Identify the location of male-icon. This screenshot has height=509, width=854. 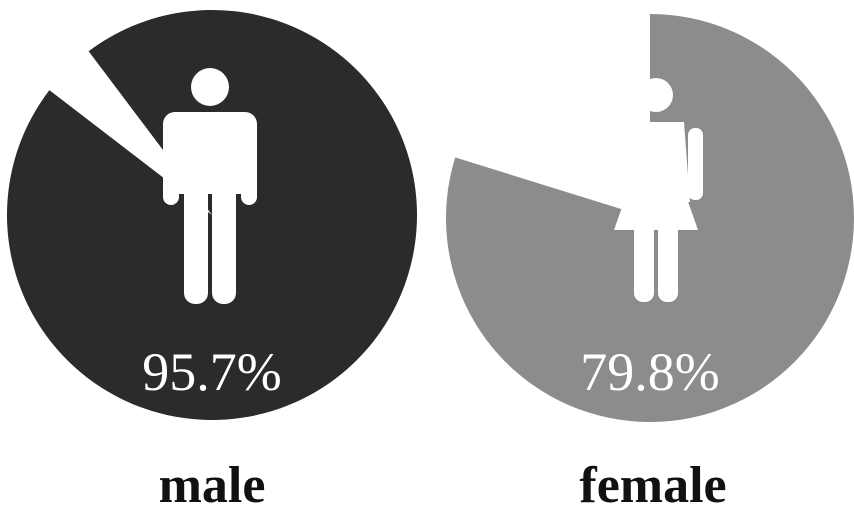
(210, 186).